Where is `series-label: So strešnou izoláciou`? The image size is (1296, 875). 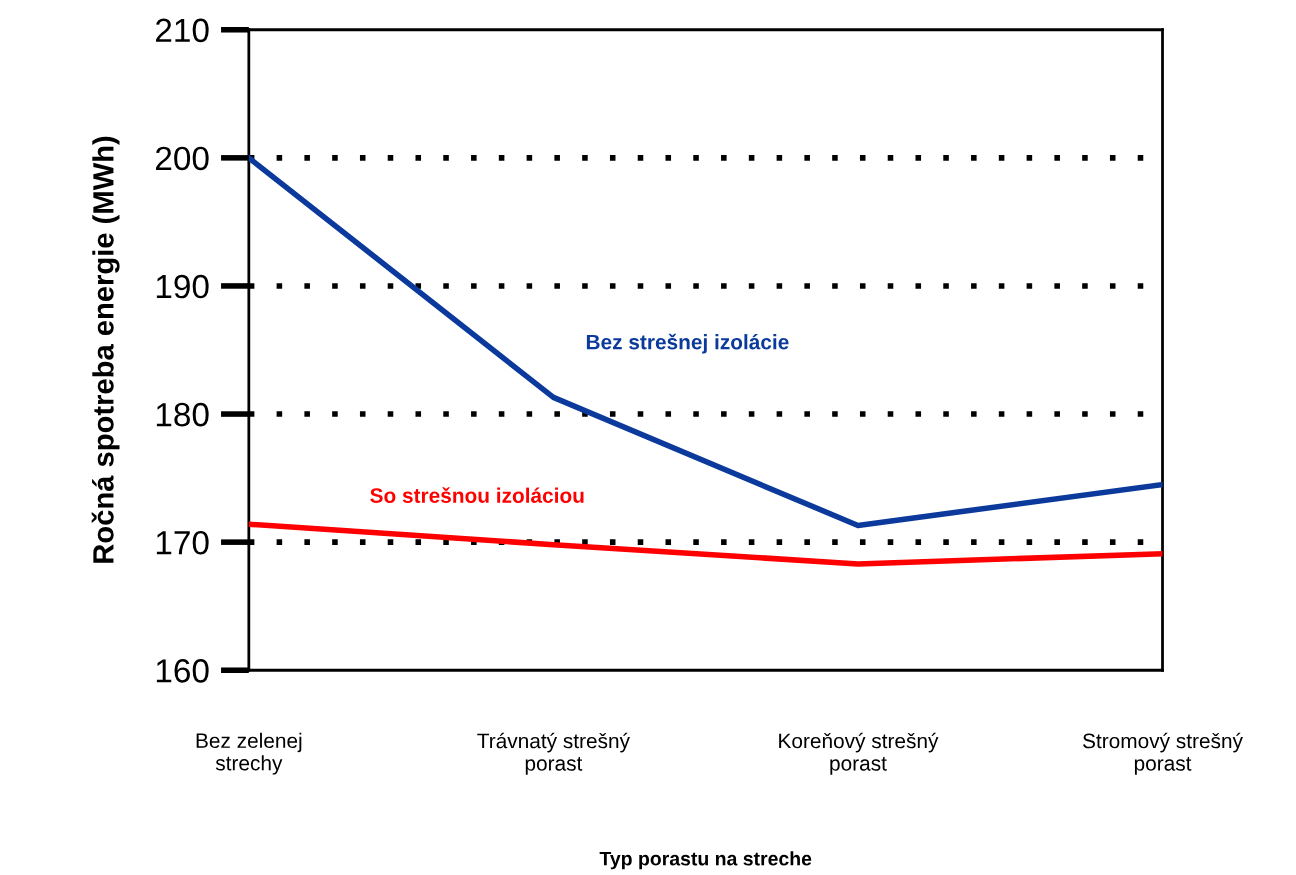 series-label: So strešnou izoláciou is located at coordinates (477, 495).